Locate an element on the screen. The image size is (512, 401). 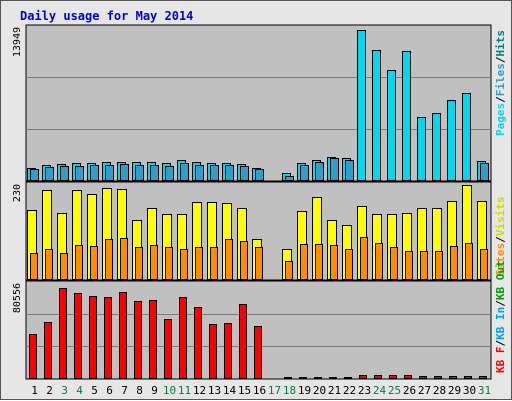
day-label: 18 is located at coordinates (289, 390).